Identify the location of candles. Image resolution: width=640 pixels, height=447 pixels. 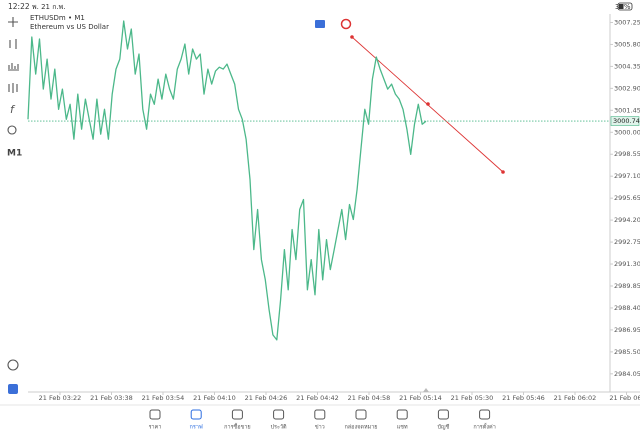
(13, 44).